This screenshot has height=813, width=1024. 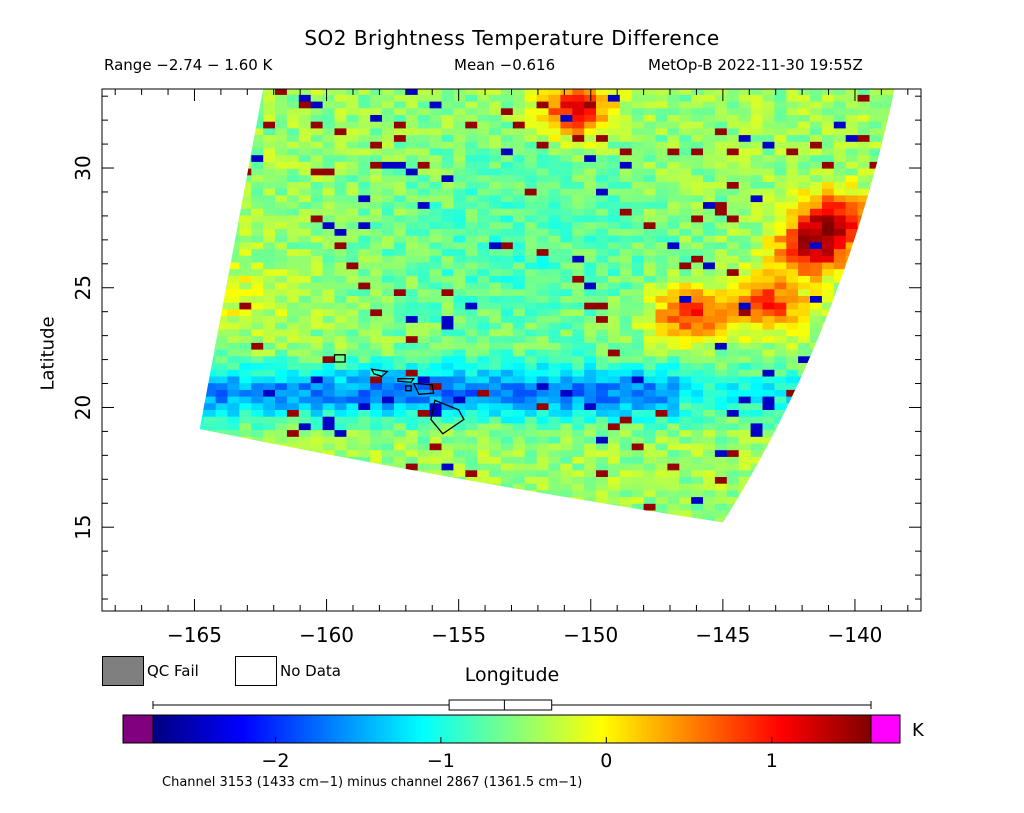 What do you see at coordinates (511, 735) in the screenshot?
I see `colorbar: −2 −1 0 1` at bounding box center [511, 735].